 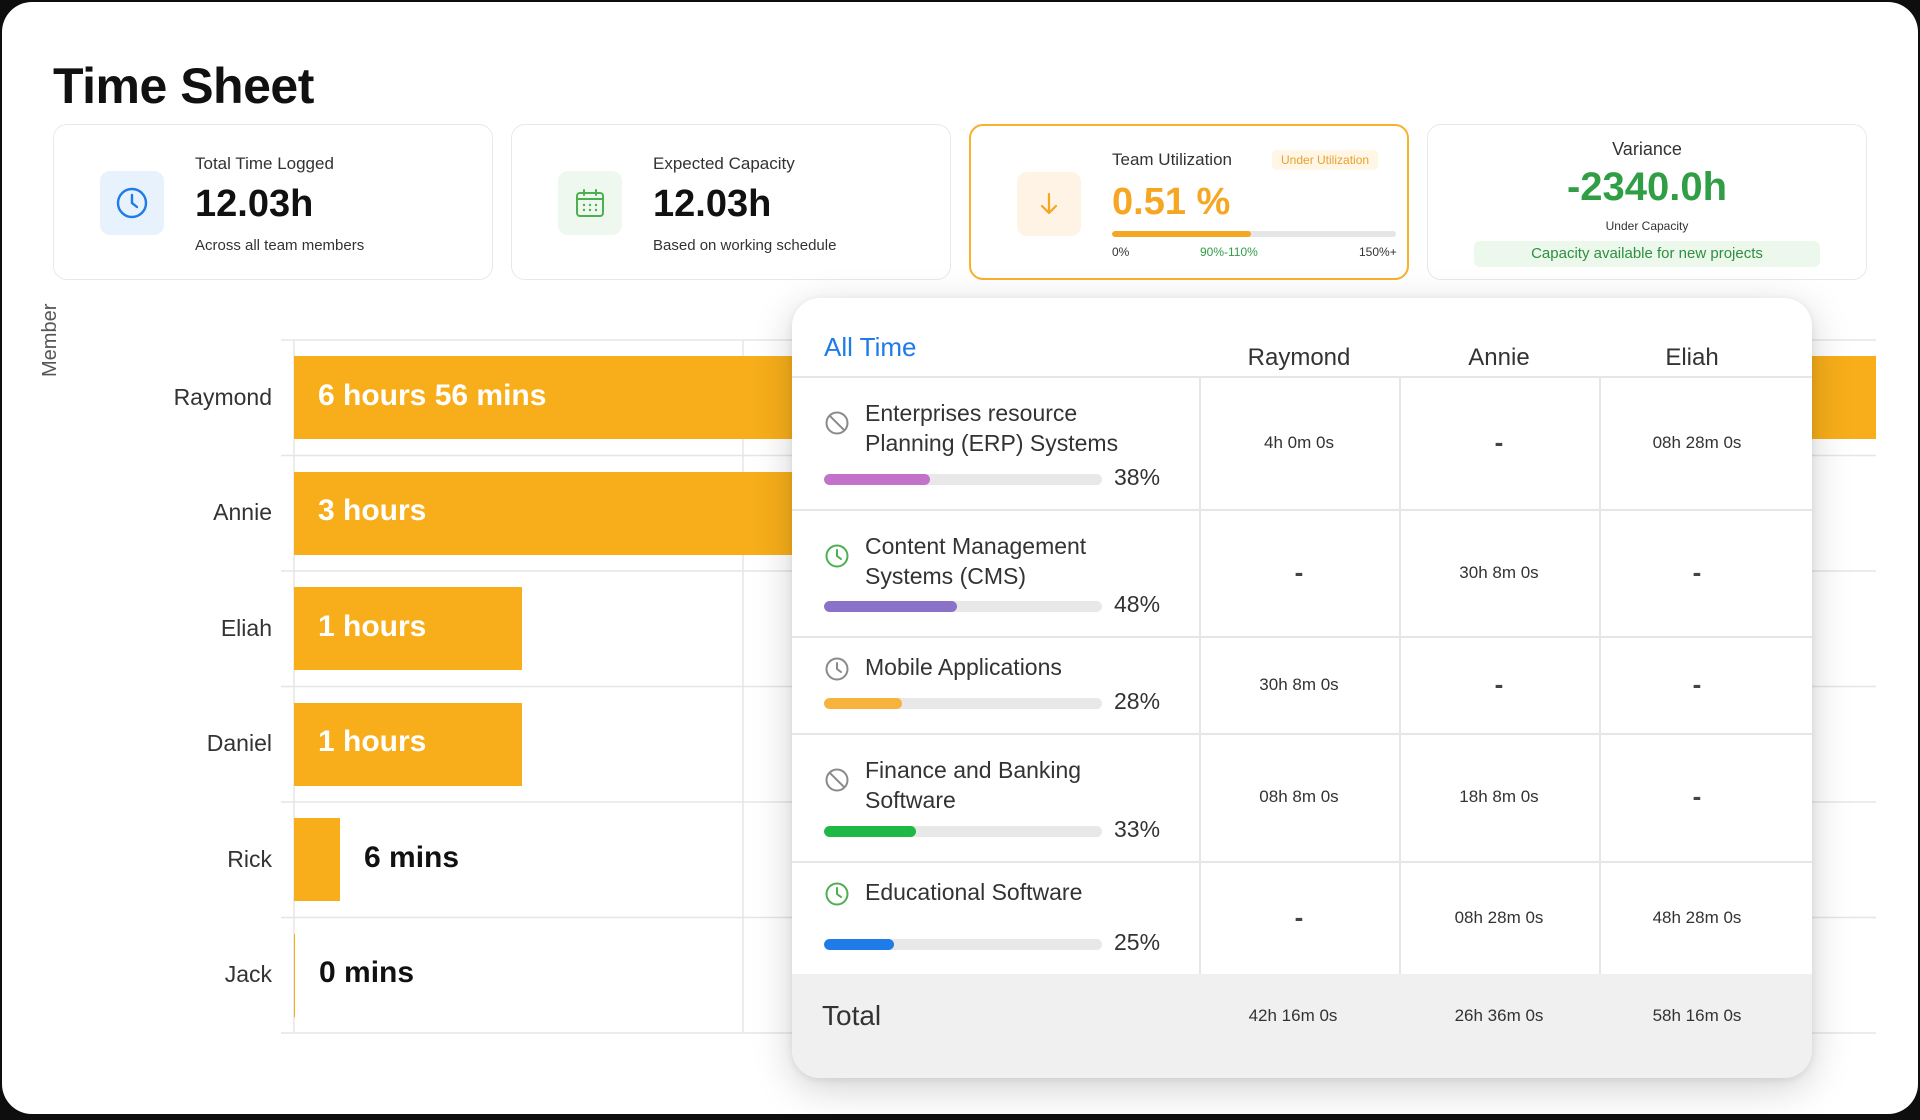 What do you see at coordinates (264, 163) in the screenshot?
I see `card-label: Total Time Logged` at bounding box center [264, 163].